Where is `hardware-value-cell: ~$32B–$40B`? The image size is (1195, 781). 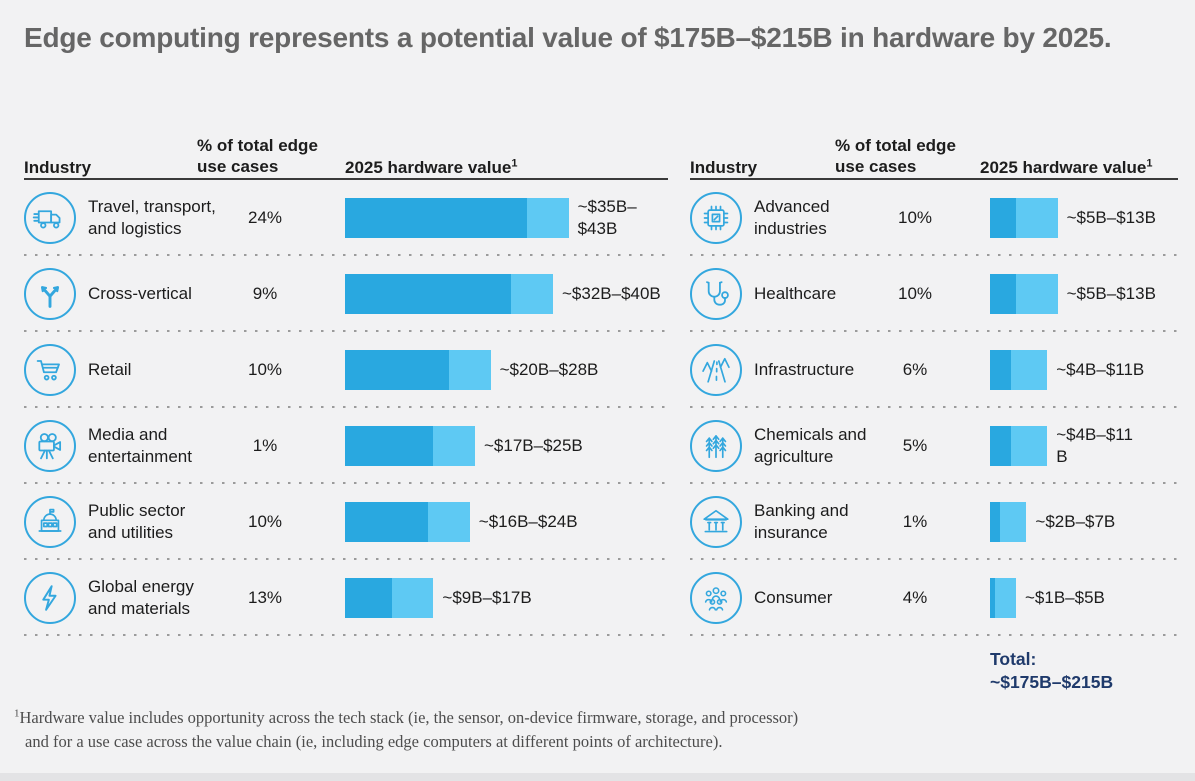 hardware-value-cell: ~$32B–$40B is located at coordinates (506, 294).